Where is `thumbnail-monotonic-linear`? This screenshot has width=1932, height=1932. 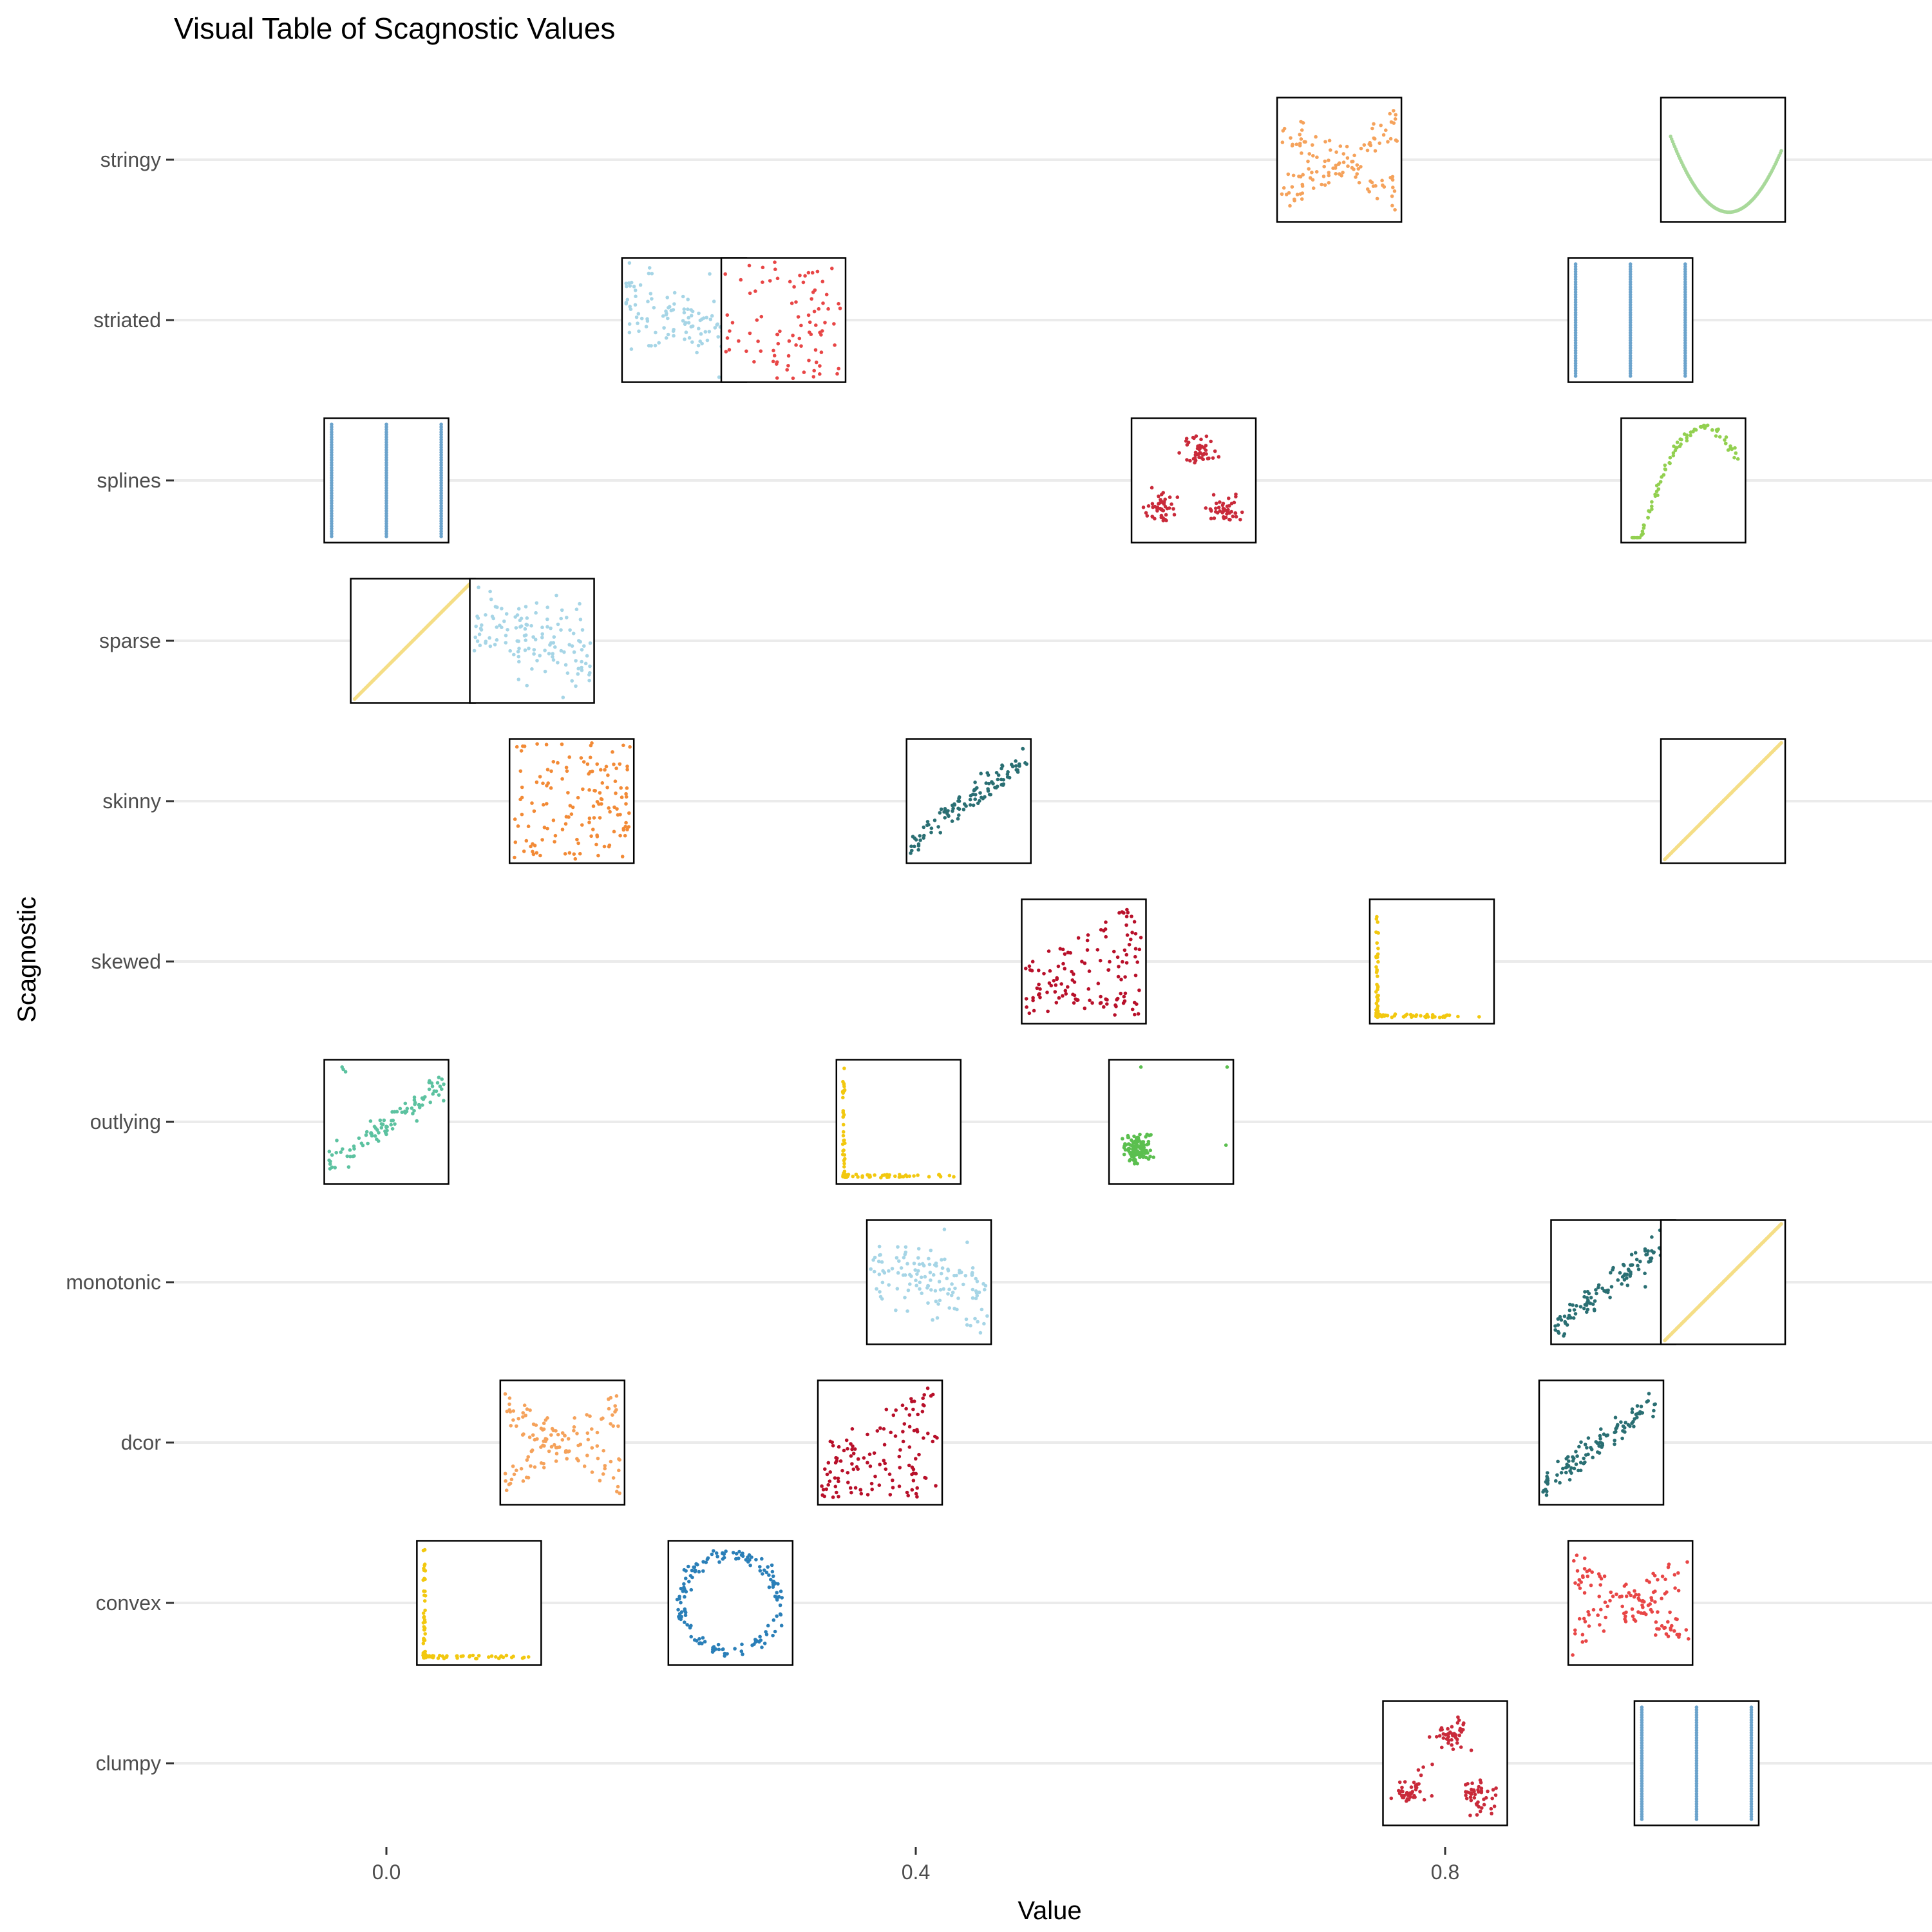
thumbnail-monotonic-linear is located at coordinates (1613, 1282).